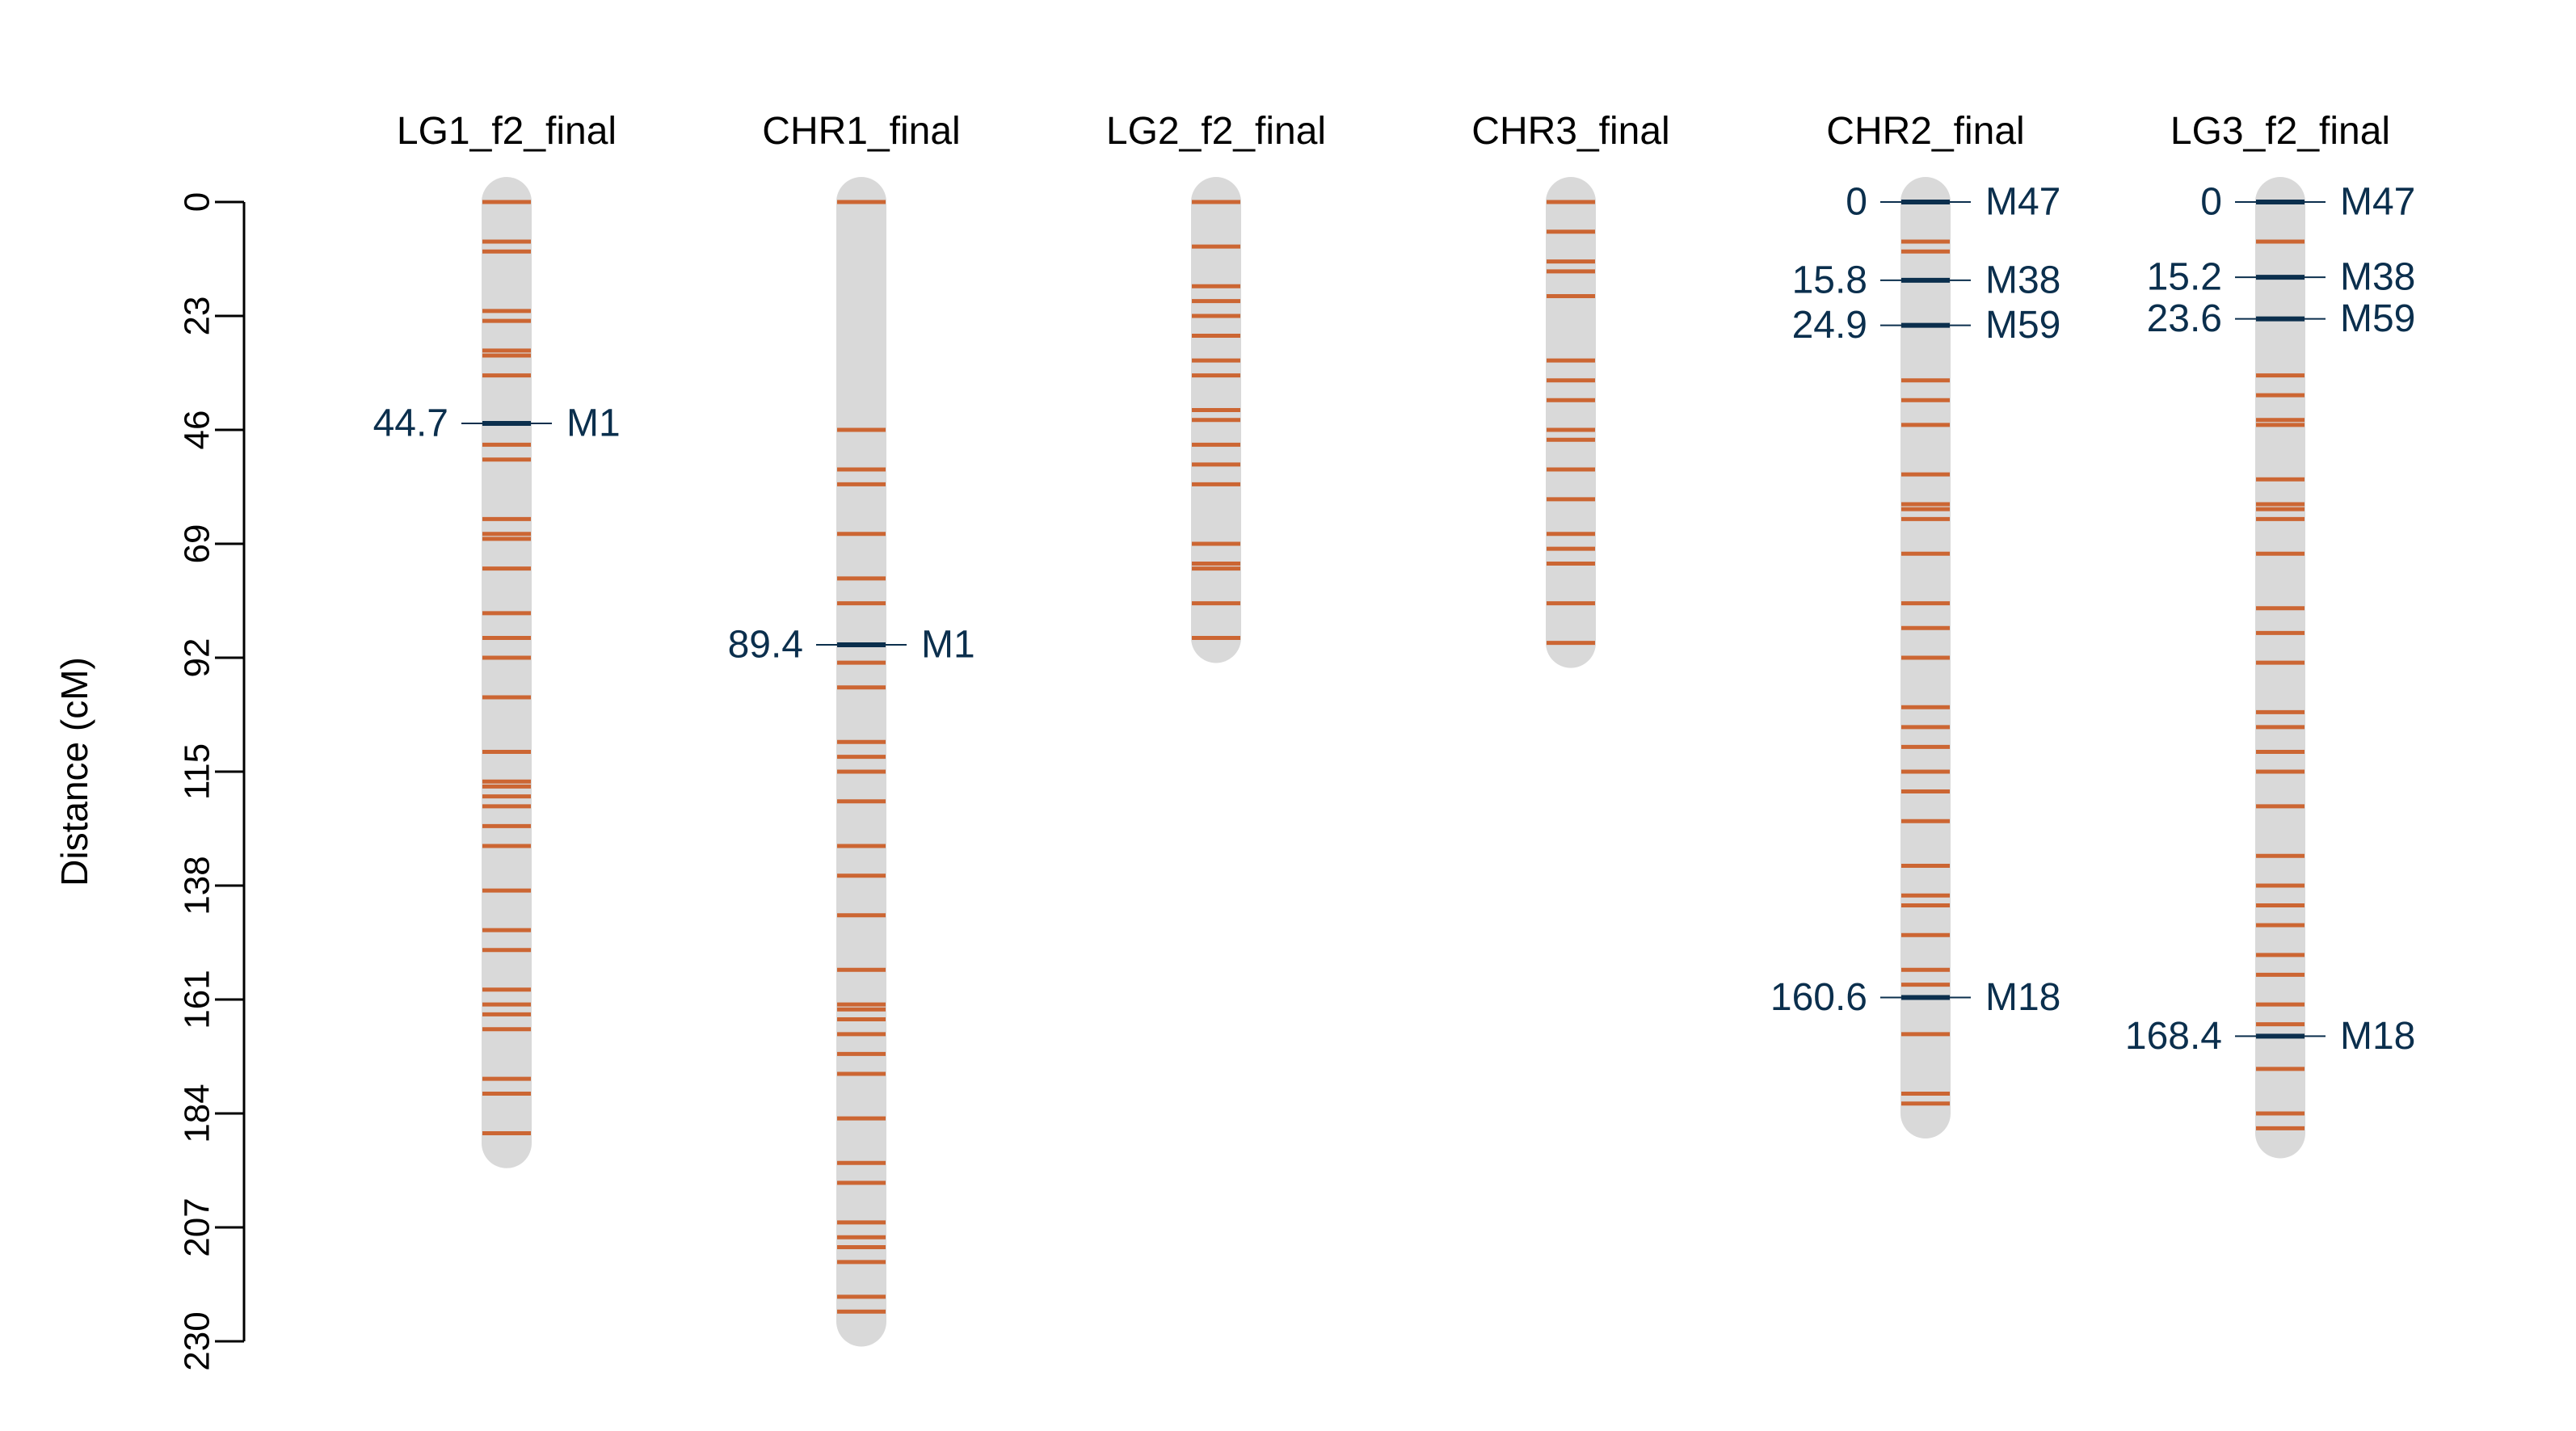 The width and height of the screenshot is (2576, 1431). Describe the element at coordinates (197, 999) in the screenshot. I see `y-tick-label: 161` at that location.